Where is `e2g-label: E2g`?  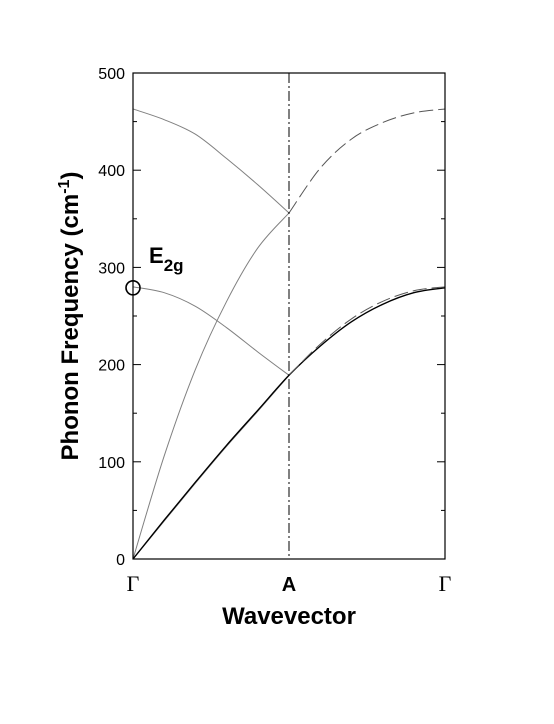
e2g-label: E2g is located at coordinates (166, 259).